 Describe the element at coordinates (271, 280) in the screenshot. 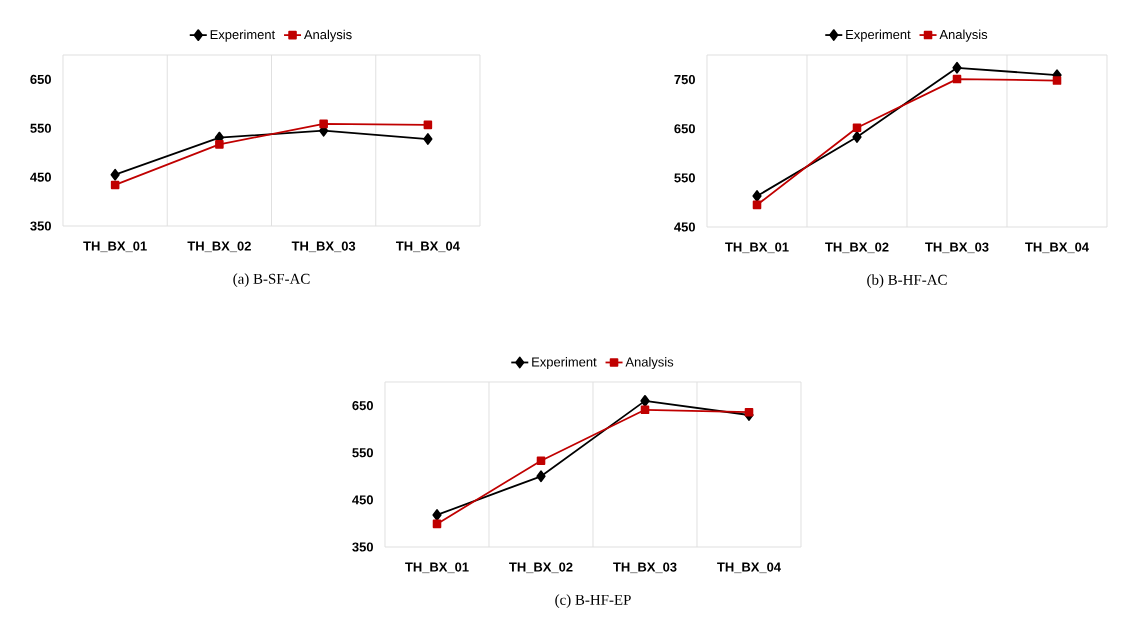

I see `text: (a) B-SF-AC` at that location.